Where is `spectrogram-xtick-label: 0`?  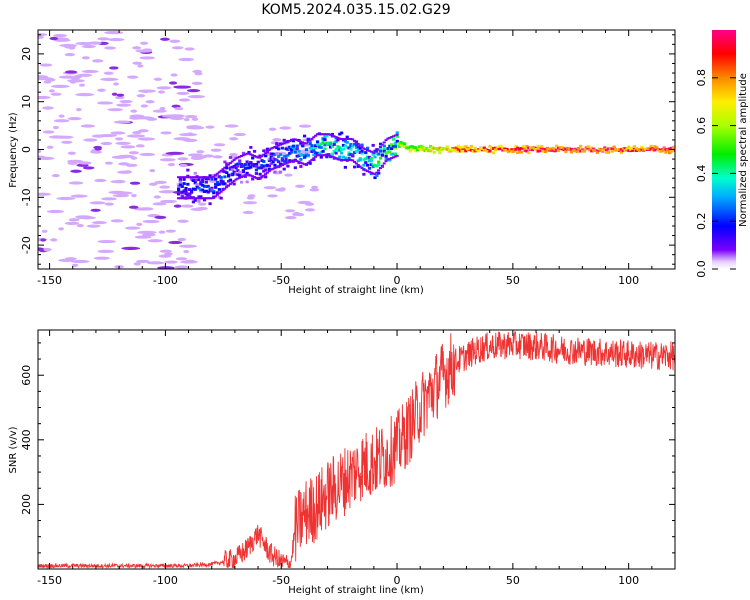
spectrogram-xtick-label: 0 is located at coordinates (397, 280).